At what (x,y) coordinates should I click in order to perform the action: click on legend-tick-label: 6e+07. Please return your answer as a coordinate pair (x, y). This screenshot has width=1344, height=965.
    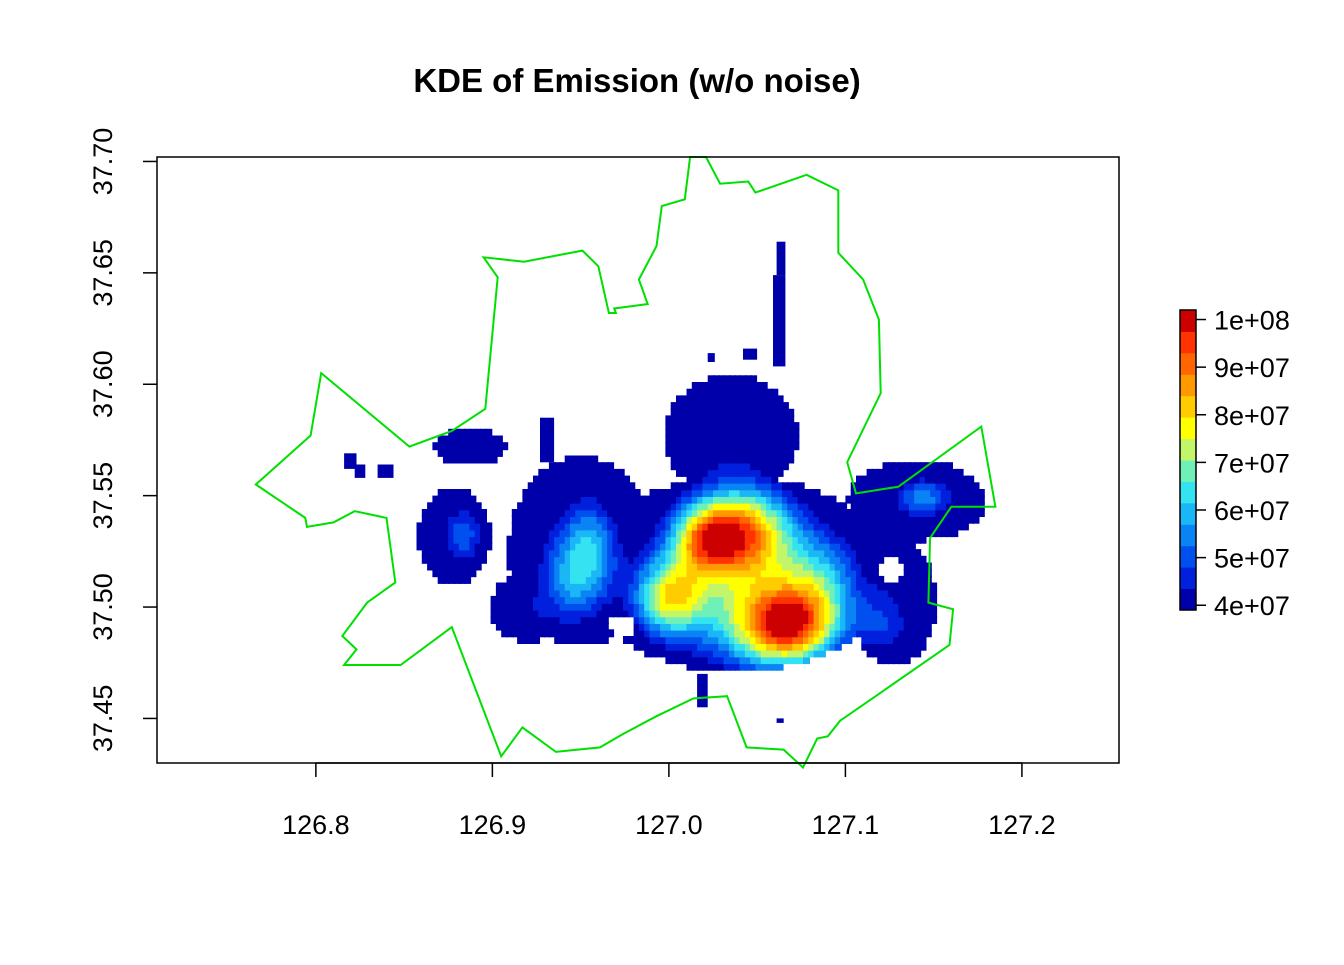
    Looking at the image, I should click on (1252, 511).